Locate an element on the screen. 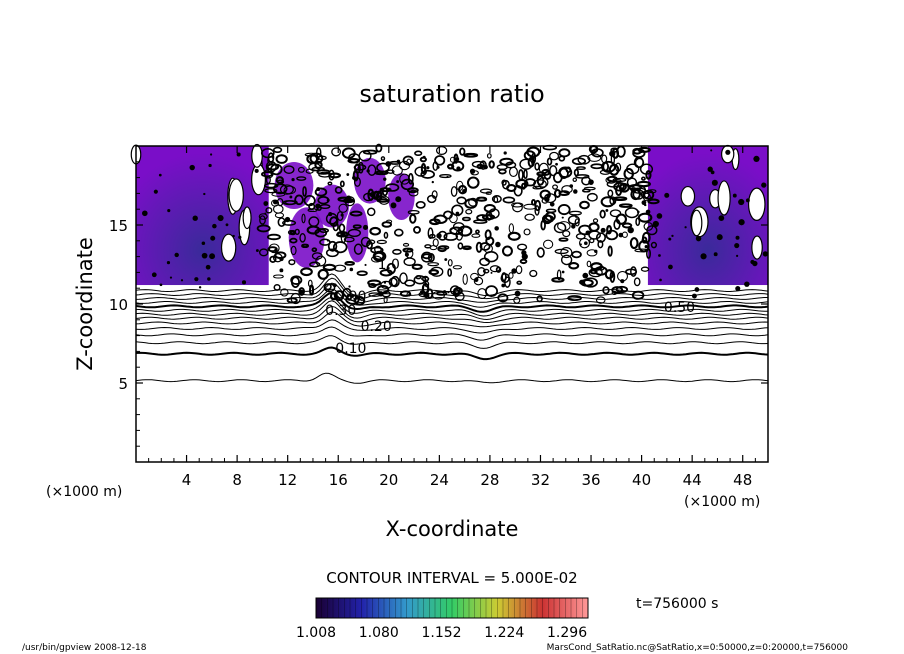  colorbar-frame is located at coordinates (452, 608).